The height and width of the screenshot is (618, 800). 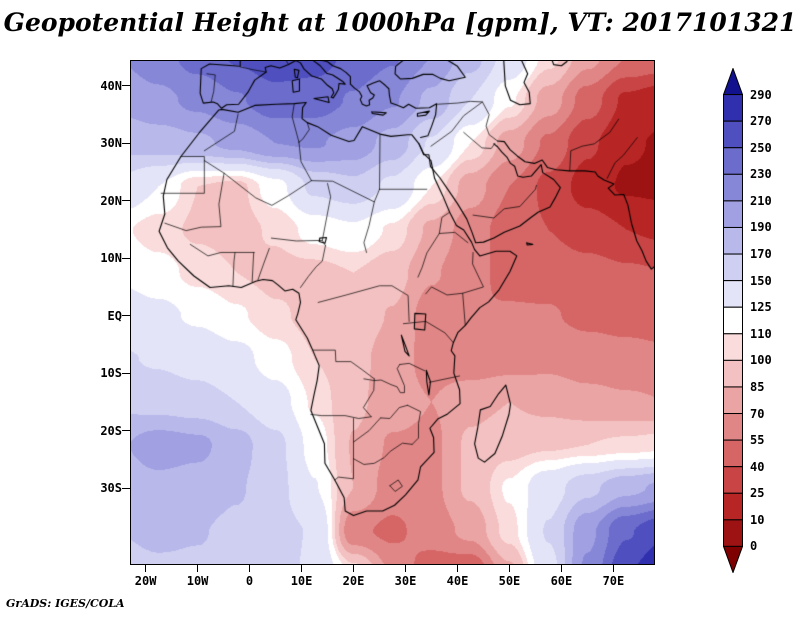 What do you see at coordinates (114, 315) in the screenshot?
I see `lat-tick-label: EQ` at bounding box center [114, 315].